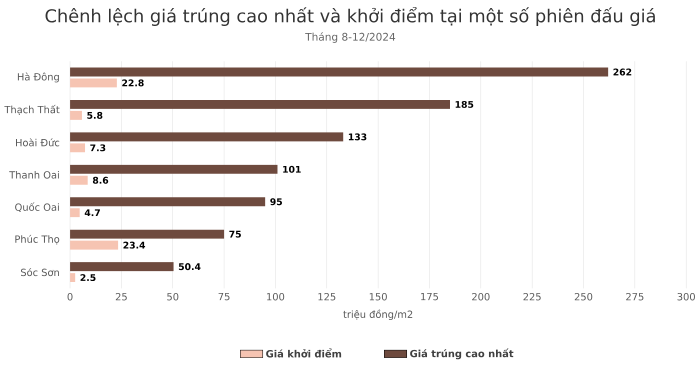 This screenshot has width=700, height=377. I want to click on legend-label: Giá trúng cao nhất, so click(462, 354).